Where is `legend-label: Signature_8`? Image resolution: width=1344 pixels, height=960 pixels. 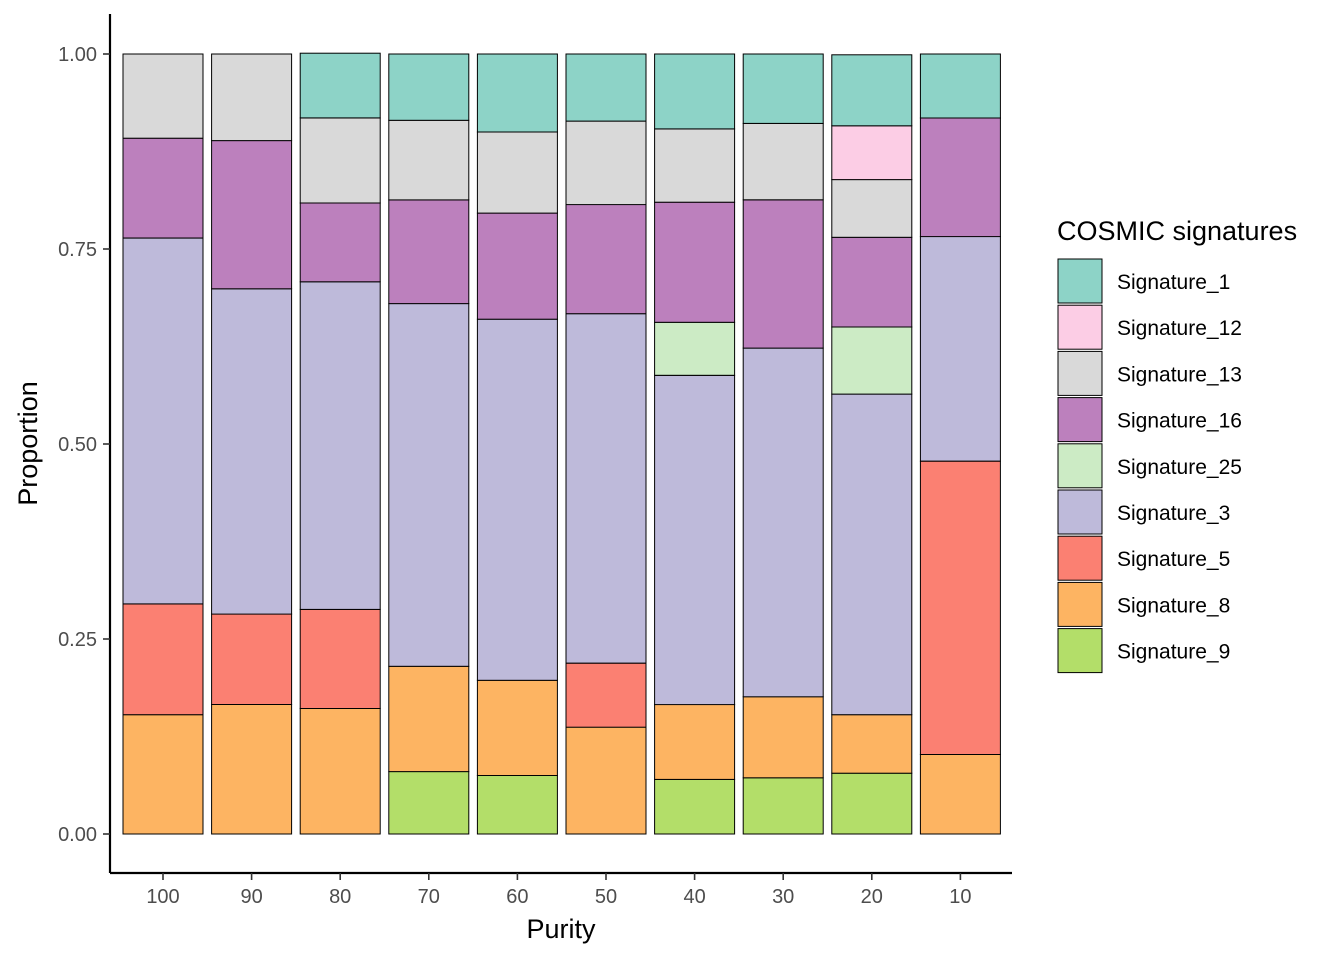 legend-label: Signature_8 is located at coordinates (1173, 605).